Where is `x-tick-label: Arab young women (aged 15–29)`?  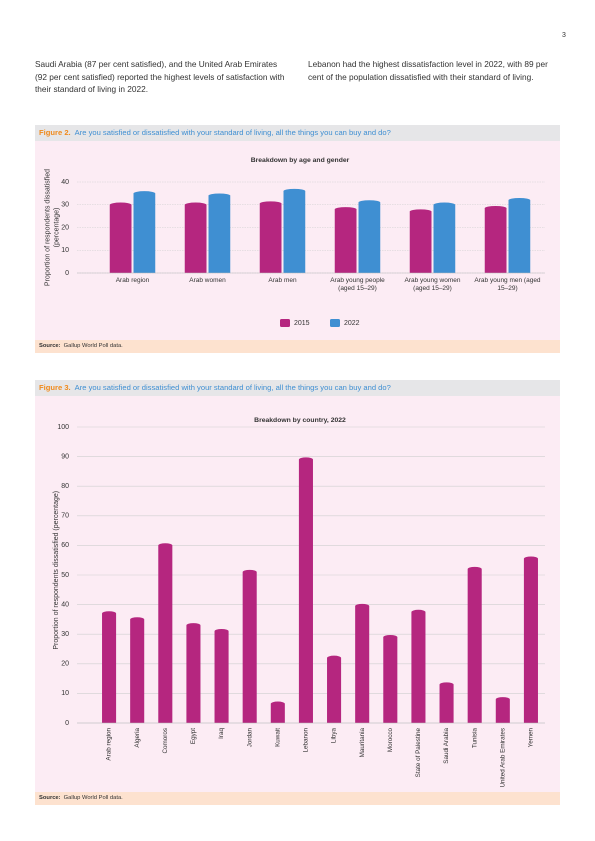
x-tick-label: Arab young women (aged 15–29) is located at coordinates (432, 284).